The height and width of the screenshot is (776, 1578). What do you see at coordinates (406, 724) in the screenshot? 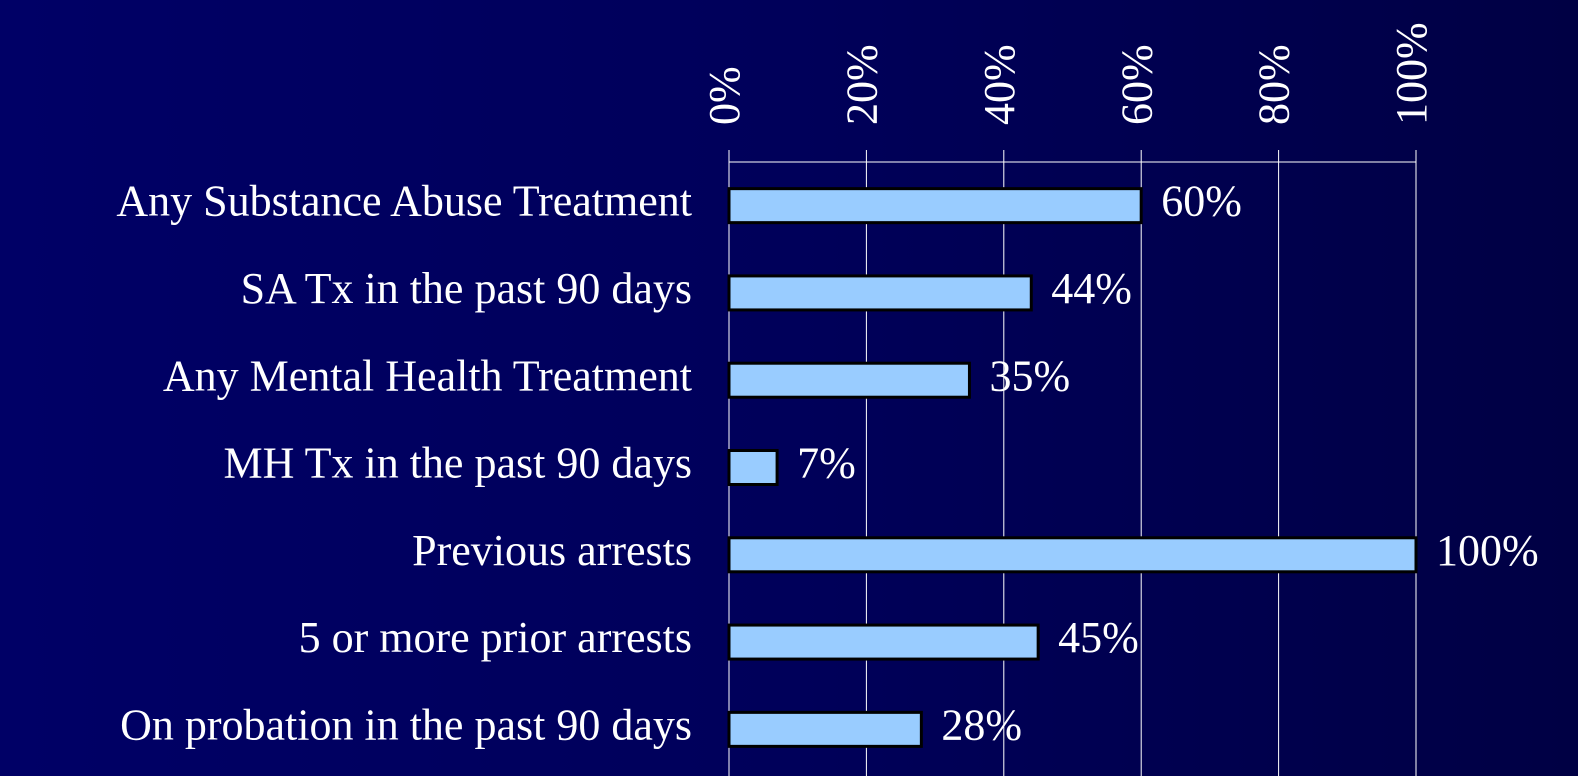
I see `category-label: On probation in the past 90 days` at bounding box center [406, 724].